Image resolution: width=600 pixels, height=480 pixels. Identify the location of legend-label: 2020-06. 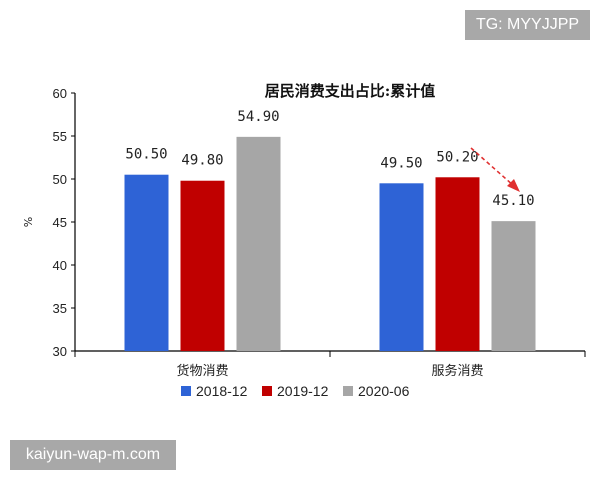
(384, 391).